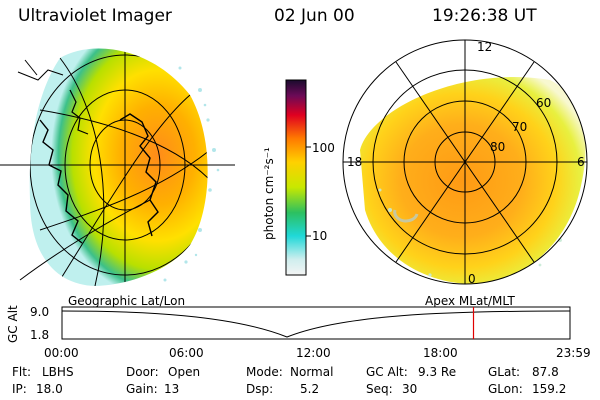  Describe the element at coordinates (320, 236) in the screenshot. I see `colorbar-tick-10: 10` at that location.